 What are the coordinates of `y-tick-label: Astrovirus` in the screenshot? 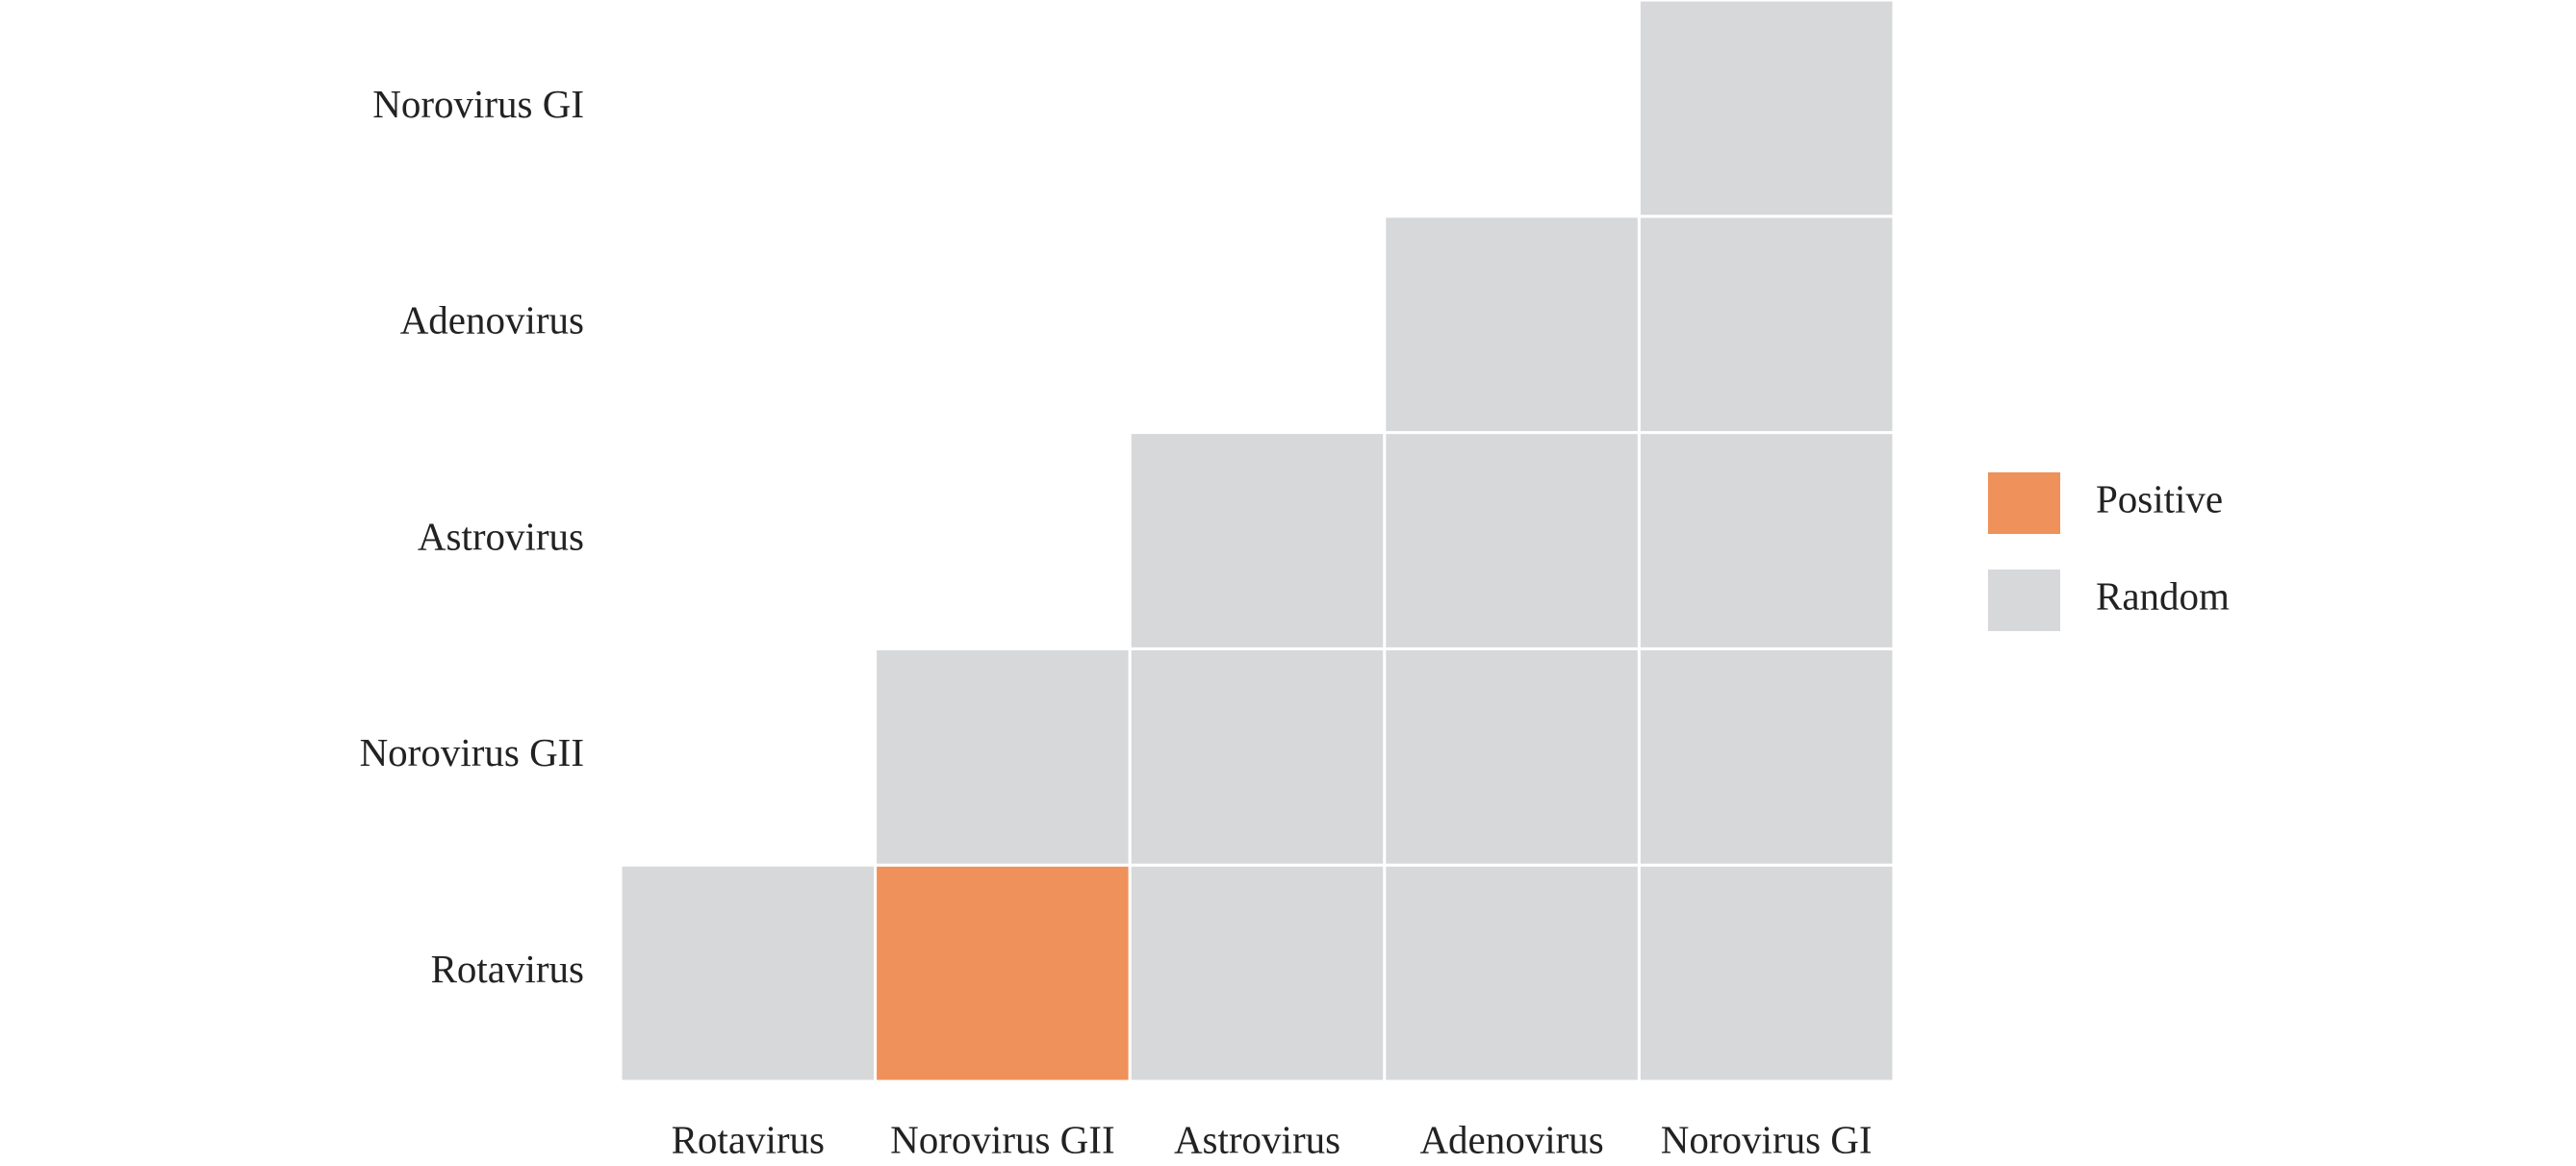 It's located at (501, 536).